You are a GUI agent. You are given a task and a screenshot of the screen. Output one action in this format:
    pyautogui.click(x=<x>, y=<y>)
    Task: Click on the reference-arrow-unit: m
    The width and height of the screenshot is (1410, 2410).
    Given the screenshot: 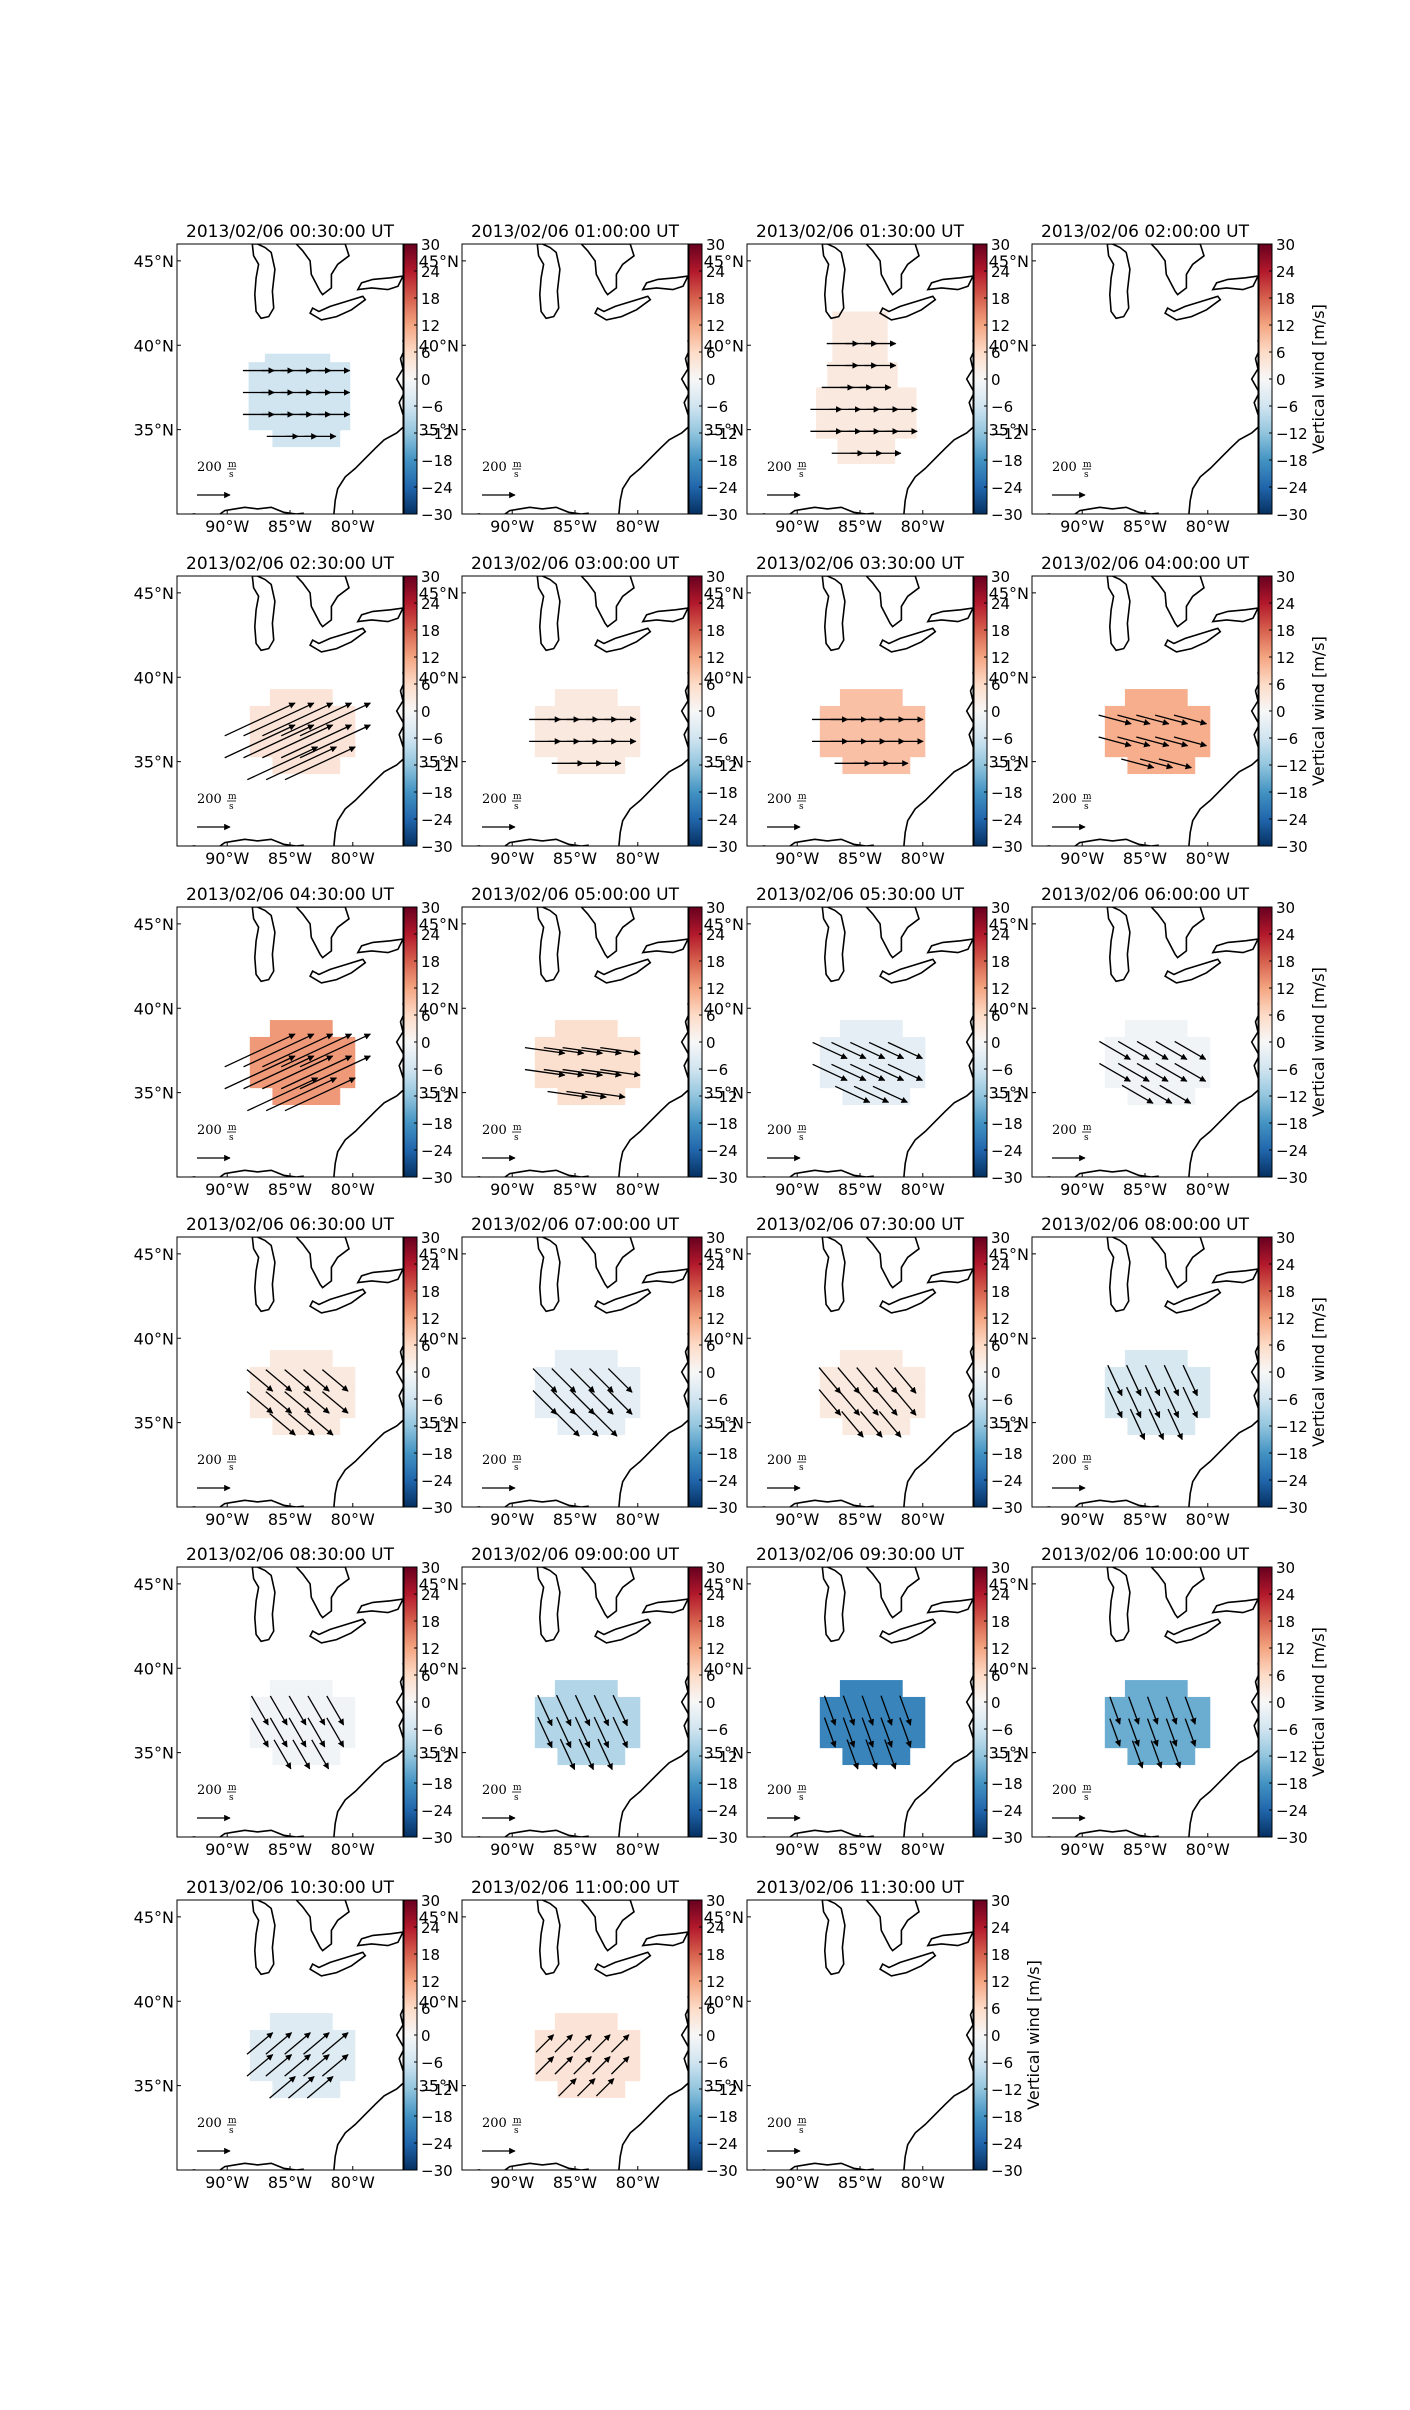 What is the action you would take?
    pyautogui.click(x=517, y=2121)
    